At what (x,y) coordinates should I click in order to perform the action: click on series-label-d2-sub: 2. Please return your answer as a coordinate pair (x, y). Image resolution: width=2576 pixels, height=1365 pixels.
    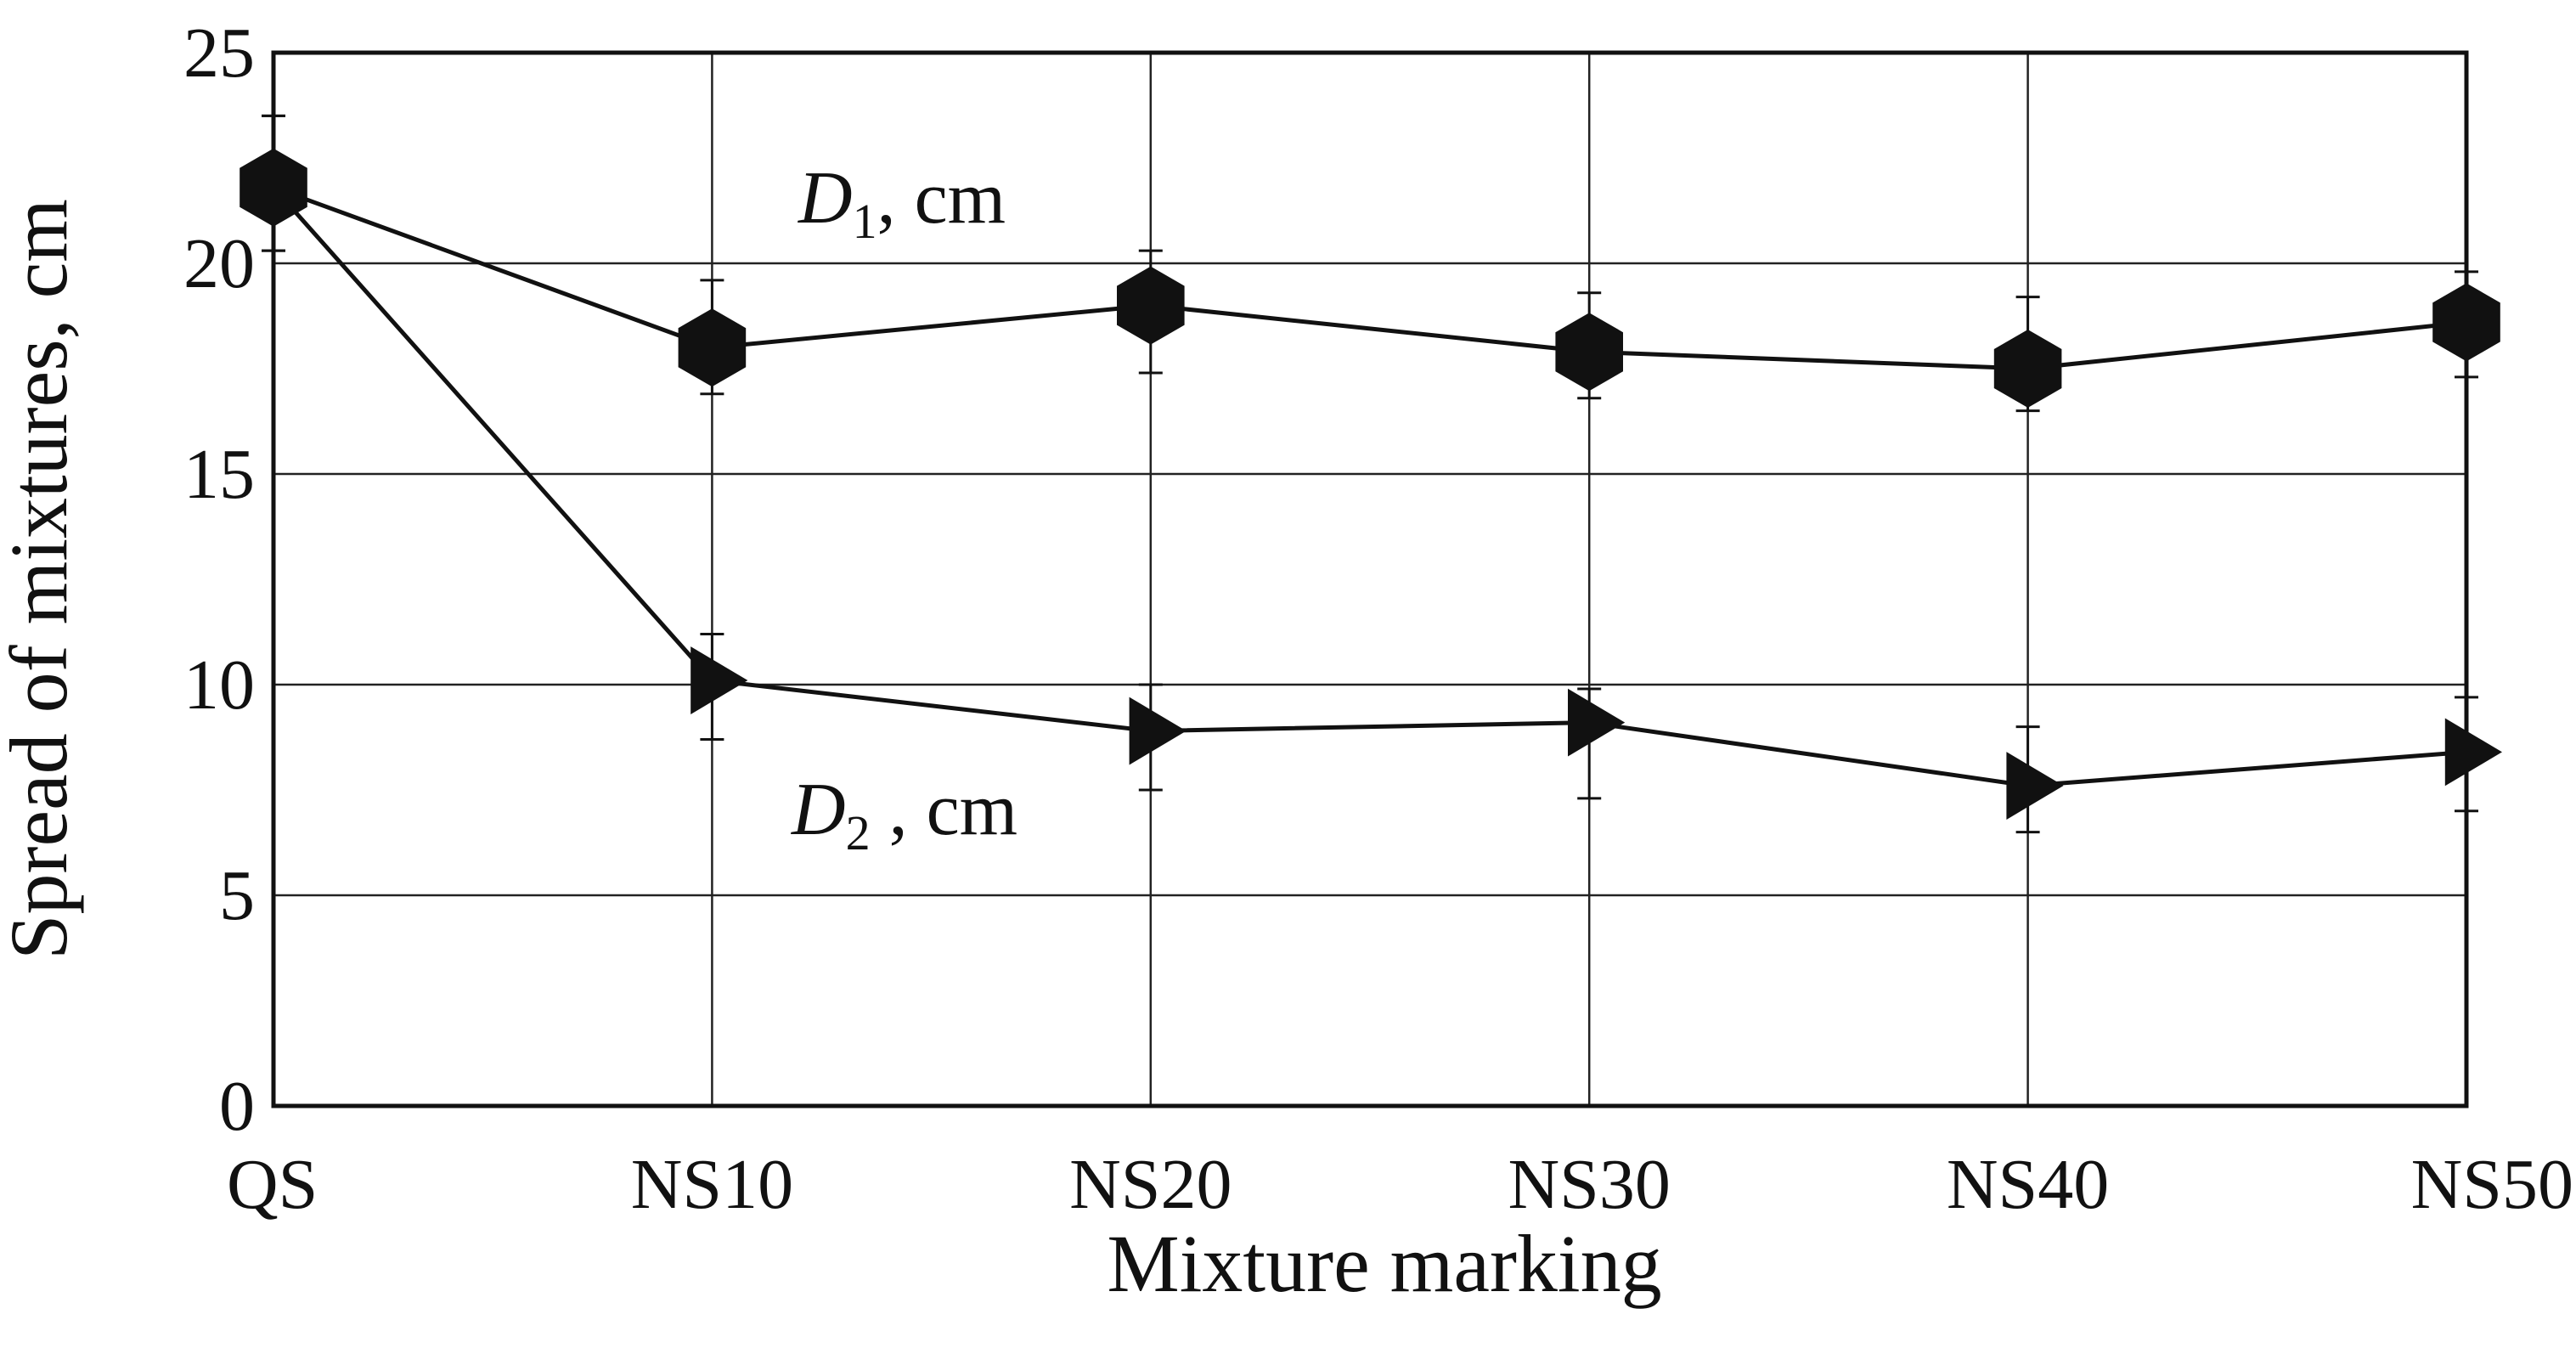
    Looking at the image, I should click on (858, 832).